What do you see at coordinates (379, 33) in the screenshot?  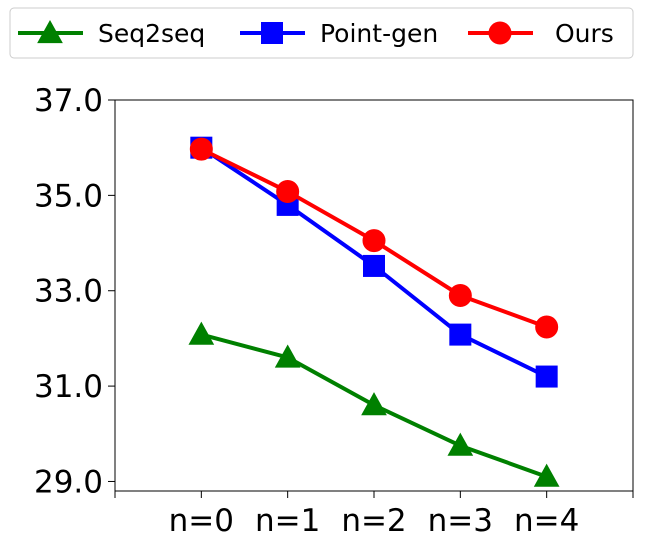 I see `legend-label: Point-gen` at bounding box center [379, 33].